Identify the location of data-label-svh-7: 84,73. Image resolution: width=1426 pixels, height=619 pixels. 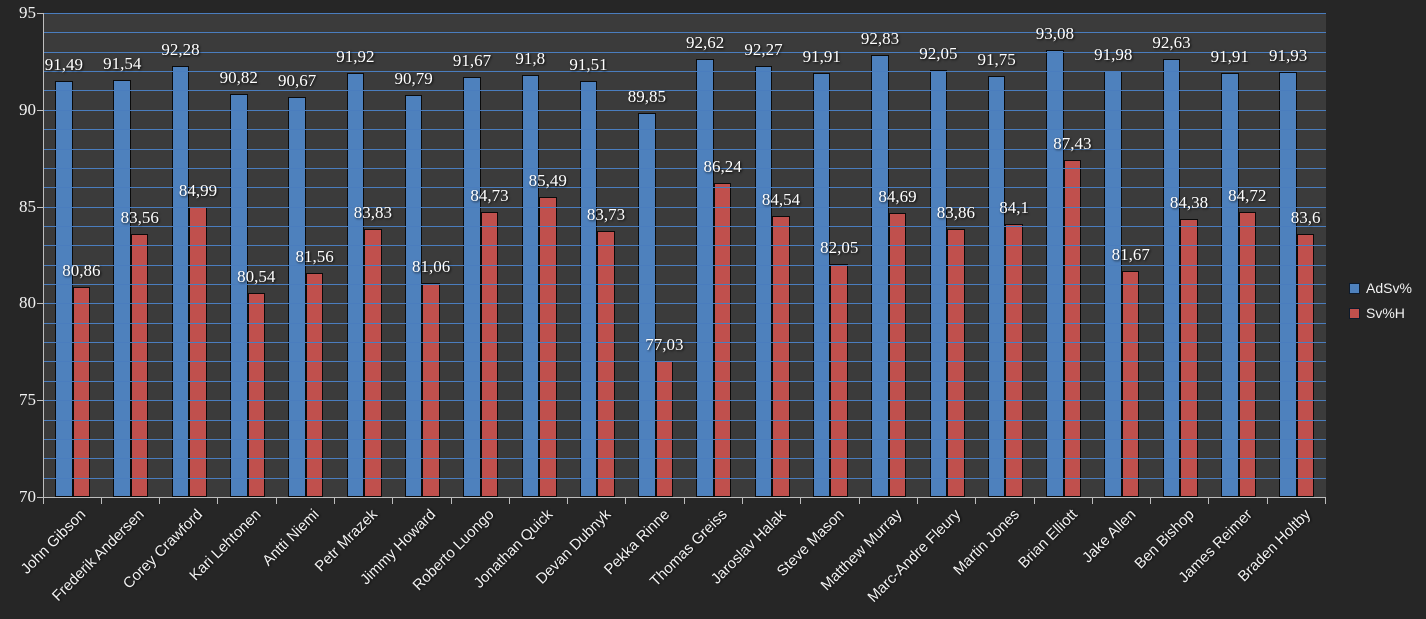
(489, 195).